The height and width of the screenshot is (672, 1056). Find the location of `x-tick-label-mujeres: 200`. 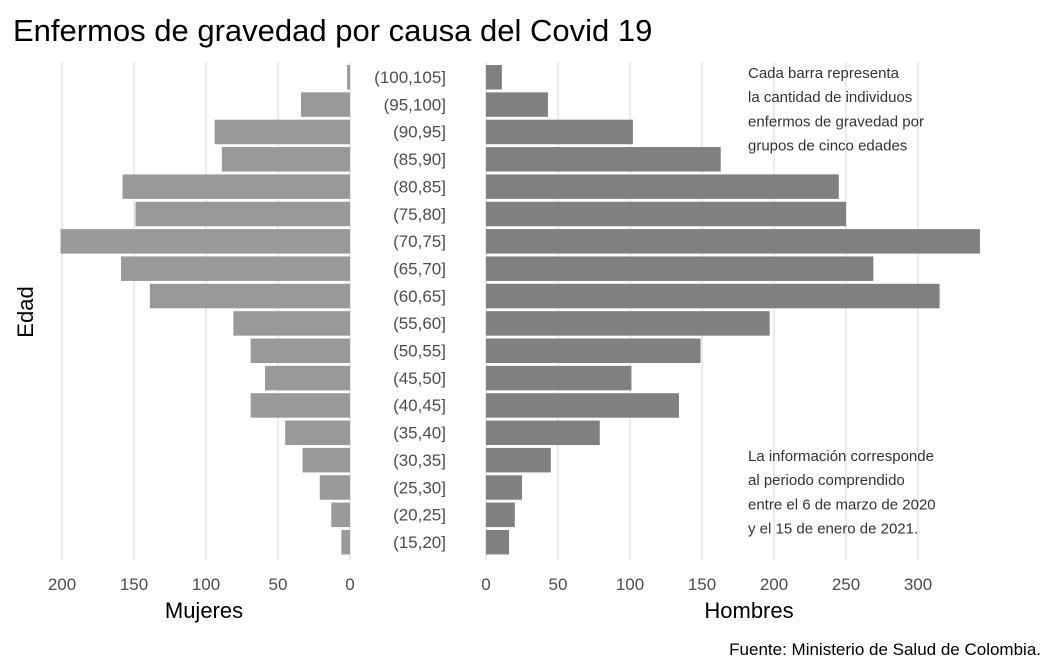

x-tick-label-mujeres: 200 is located at coordinates (62, 584).